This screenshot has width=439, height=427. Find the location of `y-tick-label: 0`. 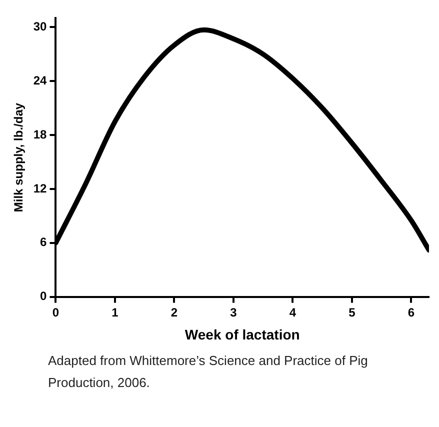

y-tick-label: 0 is located at coordinates (44, 296).